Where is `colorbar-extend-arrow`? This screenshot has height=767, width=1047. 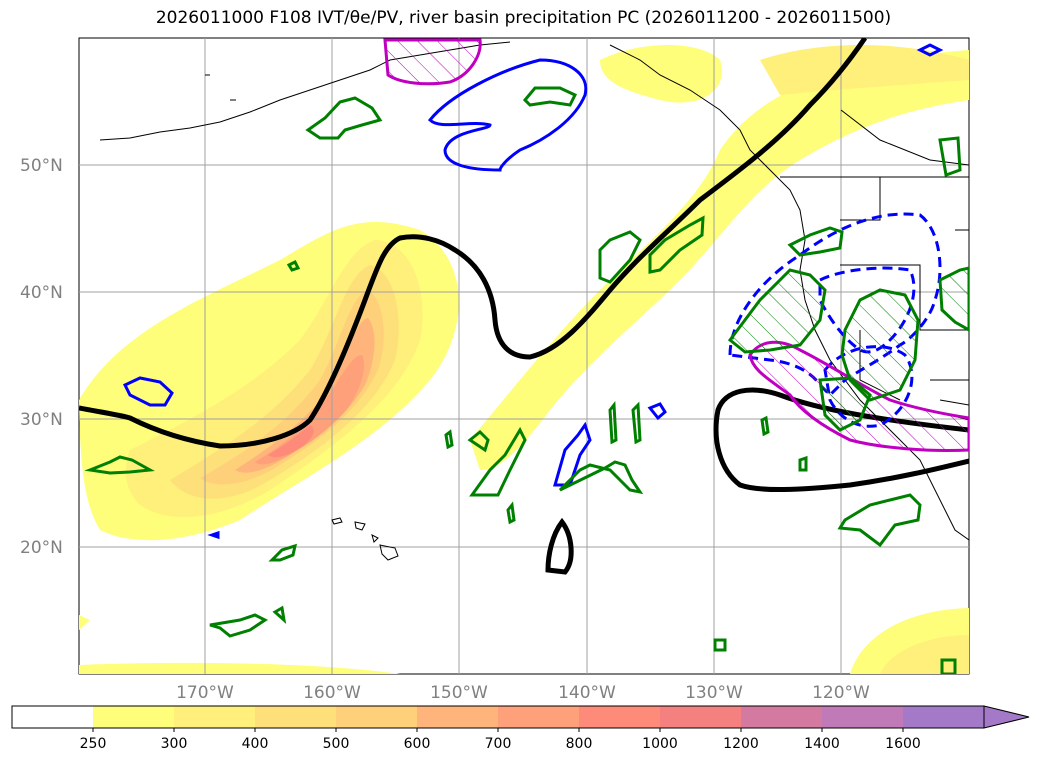 colorbar-extend-arrow is located at coordinates (1006, 717).